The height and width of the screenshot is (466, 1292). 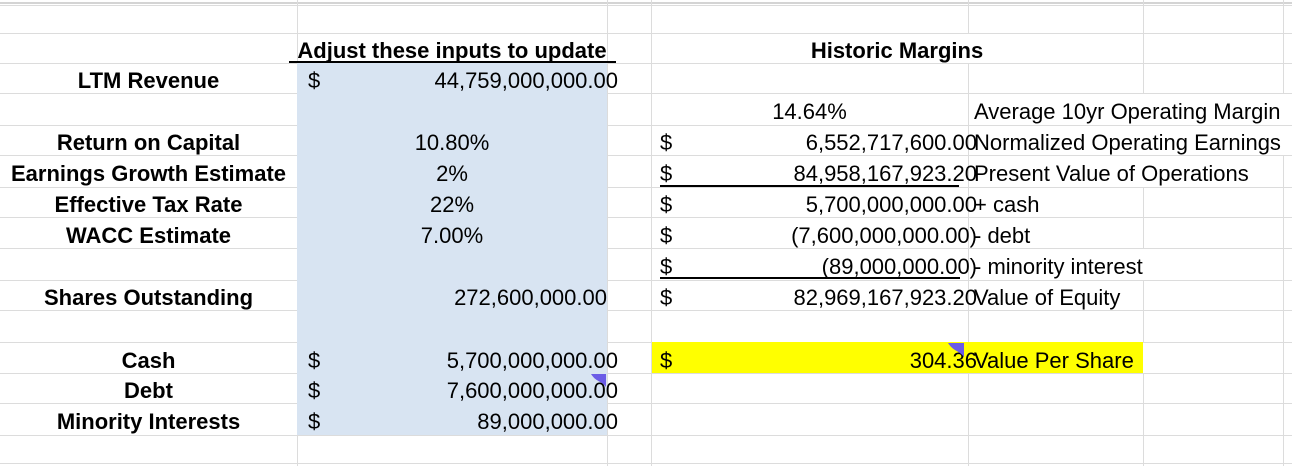 I want to click on cell-shares-outstanding-label: Shares Outstanding, so click(x=148, y=296).